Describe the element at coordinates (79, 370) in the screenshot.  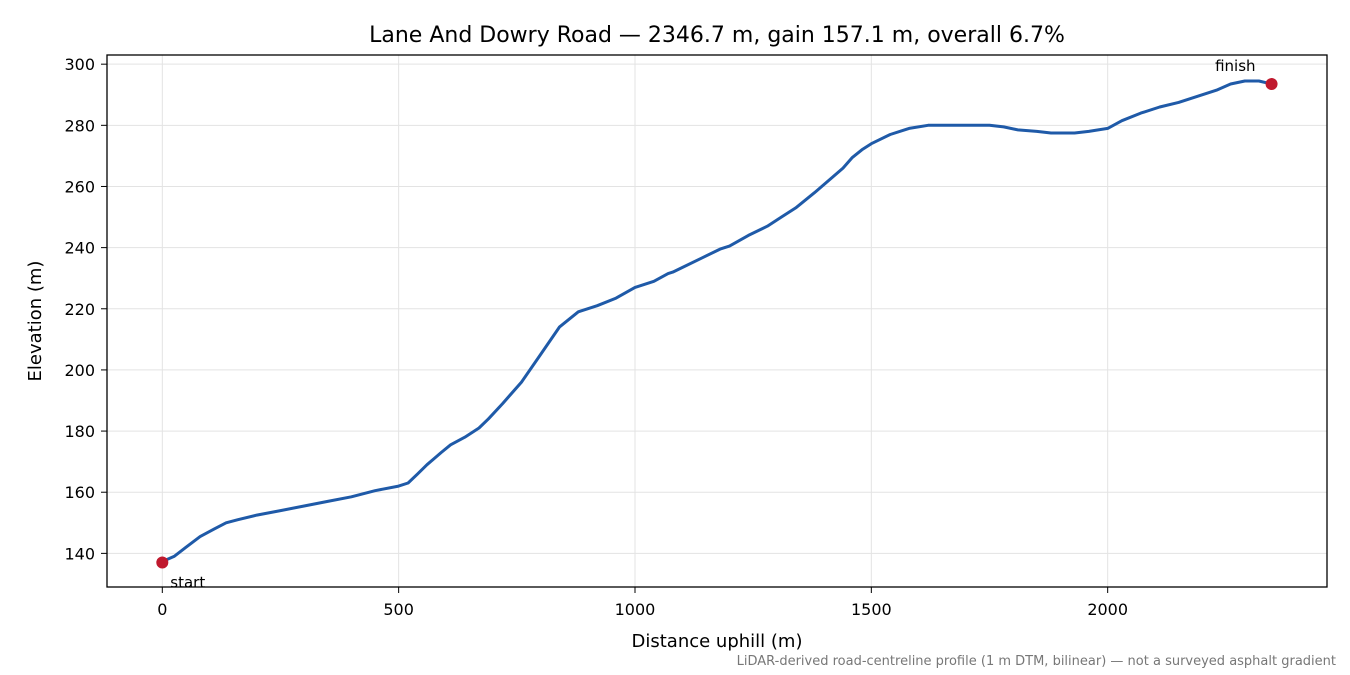
I see `y-tick-label: 200` at that location.